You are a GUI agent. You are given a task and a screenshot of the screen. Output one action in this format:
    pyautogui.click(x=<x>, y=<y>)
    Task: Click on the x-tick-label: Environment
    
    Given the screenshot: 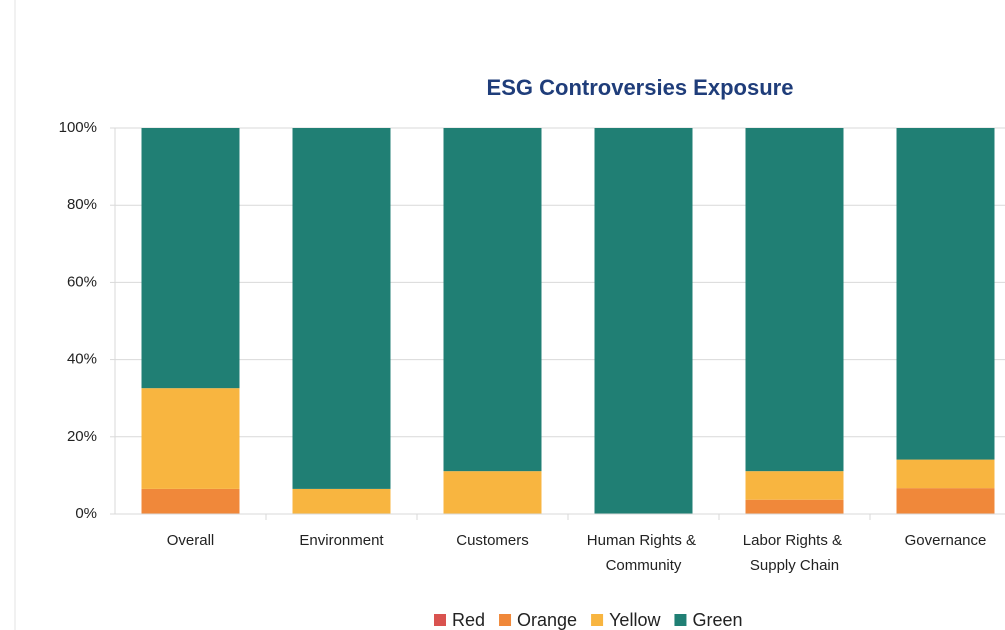 What is the action you would take?
    pyautogui.click(x=341, y=540)
    